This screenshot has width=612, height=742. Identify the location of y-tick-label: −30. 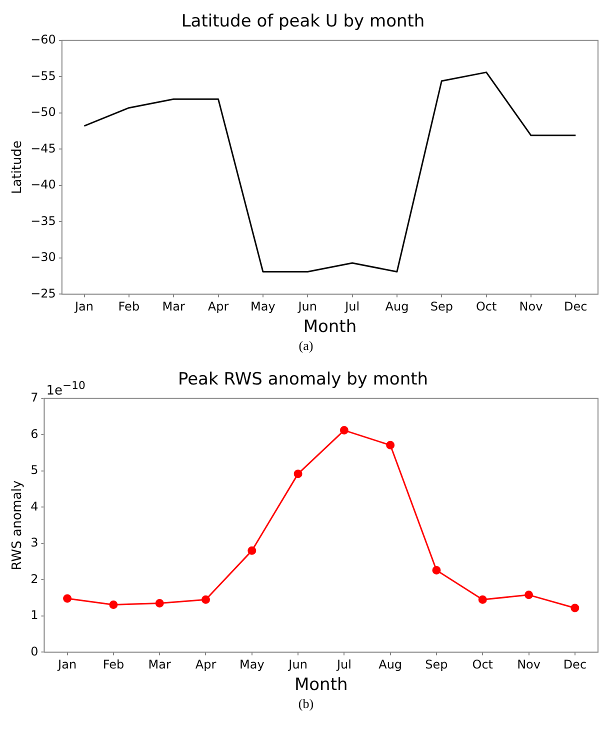
(43, 257).